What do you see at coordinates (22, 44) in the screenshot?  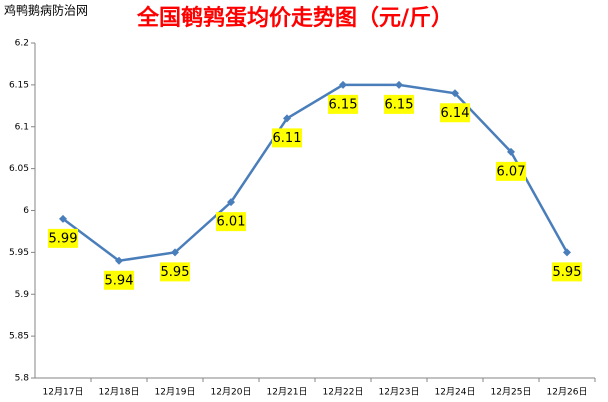 I see `y-tick-label: 6.2` at bounding box center [22, 44].